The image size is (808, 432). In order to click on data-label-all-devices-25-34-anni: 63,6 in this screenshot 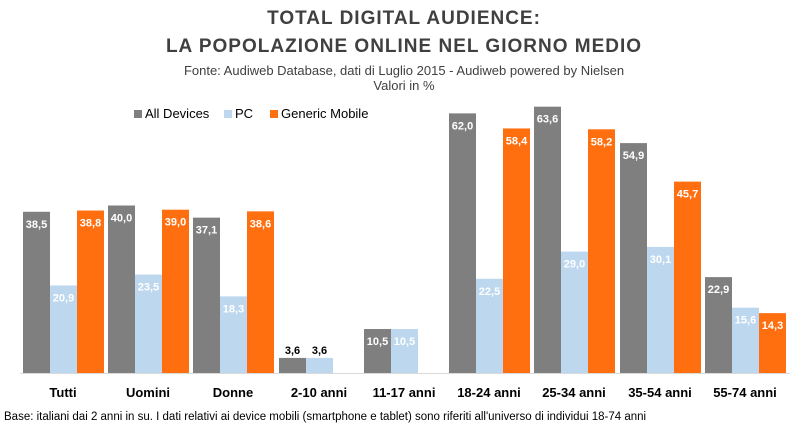, I will do `click(547, 120)`.